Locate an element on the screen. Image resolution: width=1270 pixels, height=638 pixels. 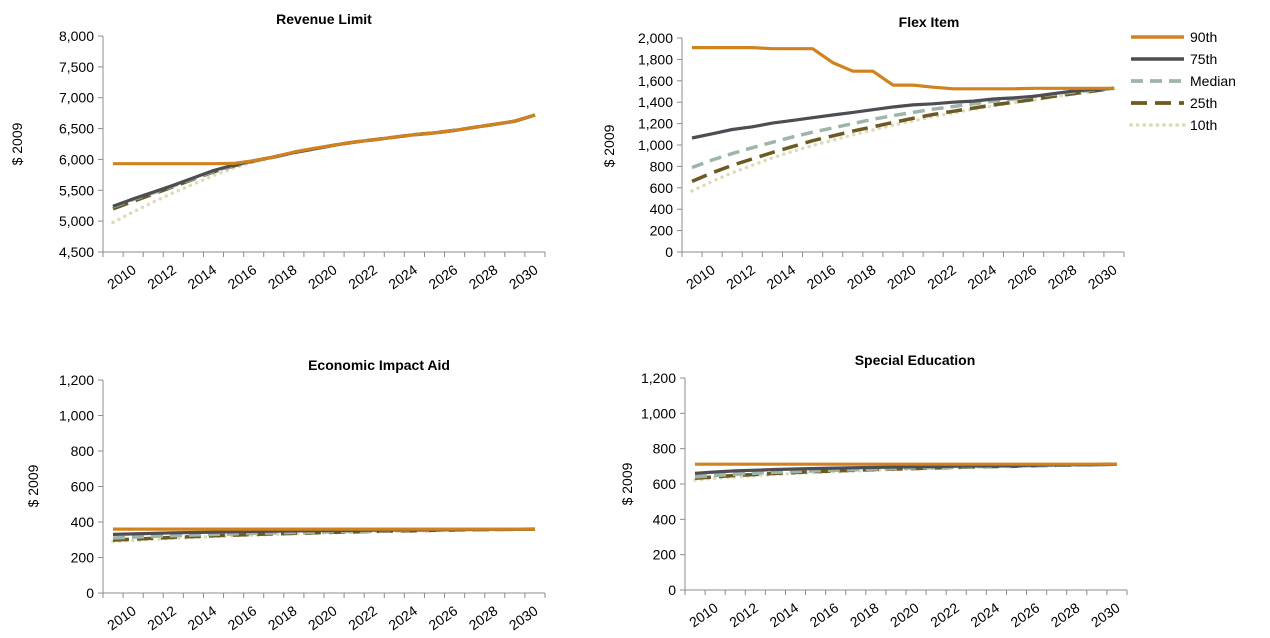
y-tick-label: 6,500 is located at coordinates (76, 129).